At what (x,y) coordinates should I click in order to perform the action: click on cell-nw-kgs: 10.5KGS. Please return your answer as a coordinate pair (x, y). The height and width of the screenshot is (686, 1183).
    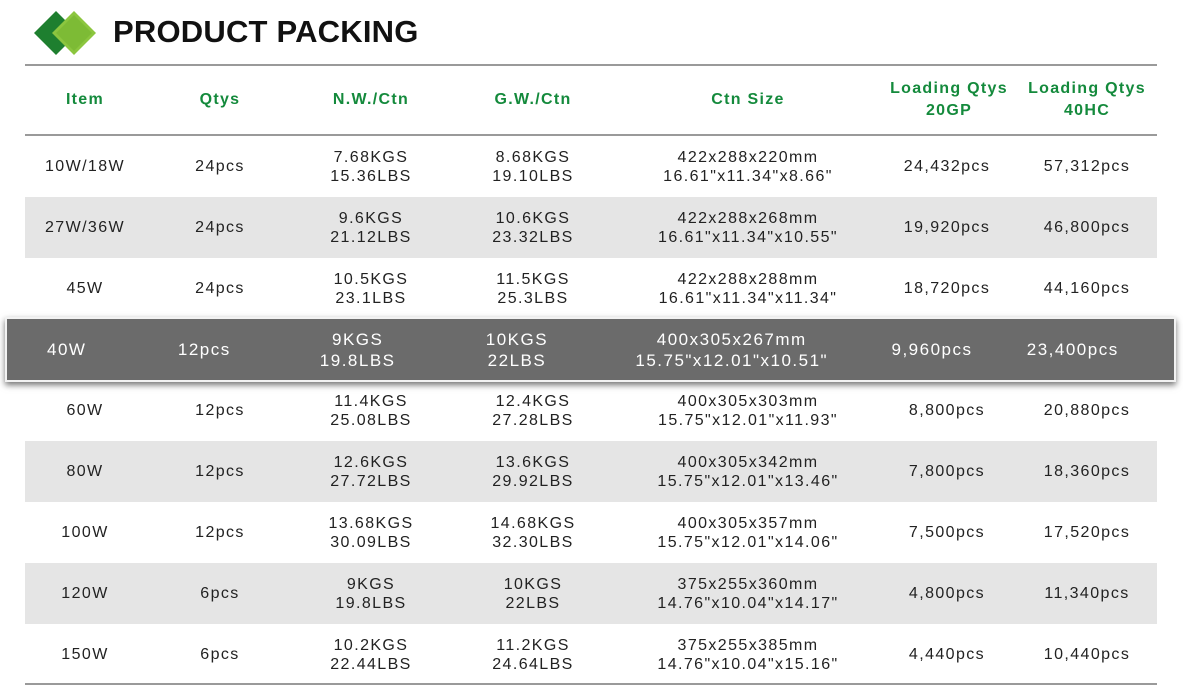
    Looking at the image, I should click on (371, 279).